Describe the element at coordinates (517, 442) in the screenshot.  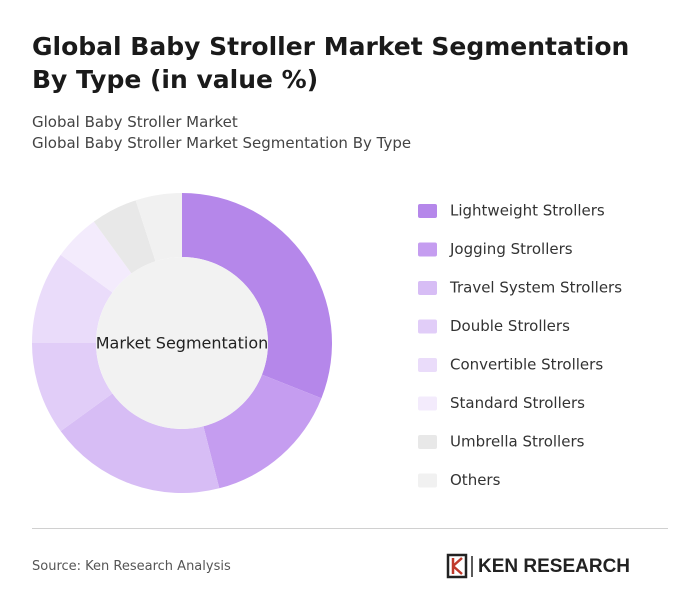
I see `legend-label: Umbrella Strollers` at that location.